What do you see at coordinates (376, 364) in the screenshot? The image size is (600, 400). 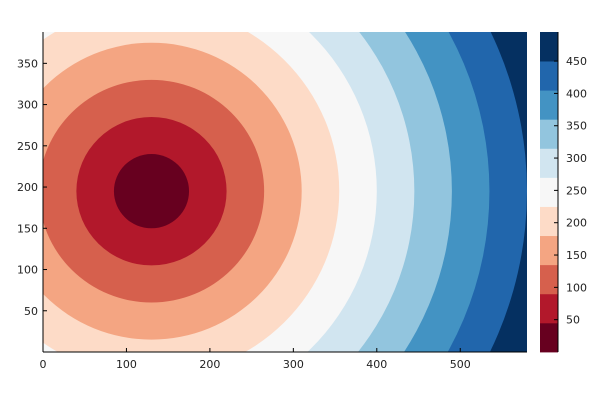 I see `x-tick-label: 400` at bounding box center [376, 364].